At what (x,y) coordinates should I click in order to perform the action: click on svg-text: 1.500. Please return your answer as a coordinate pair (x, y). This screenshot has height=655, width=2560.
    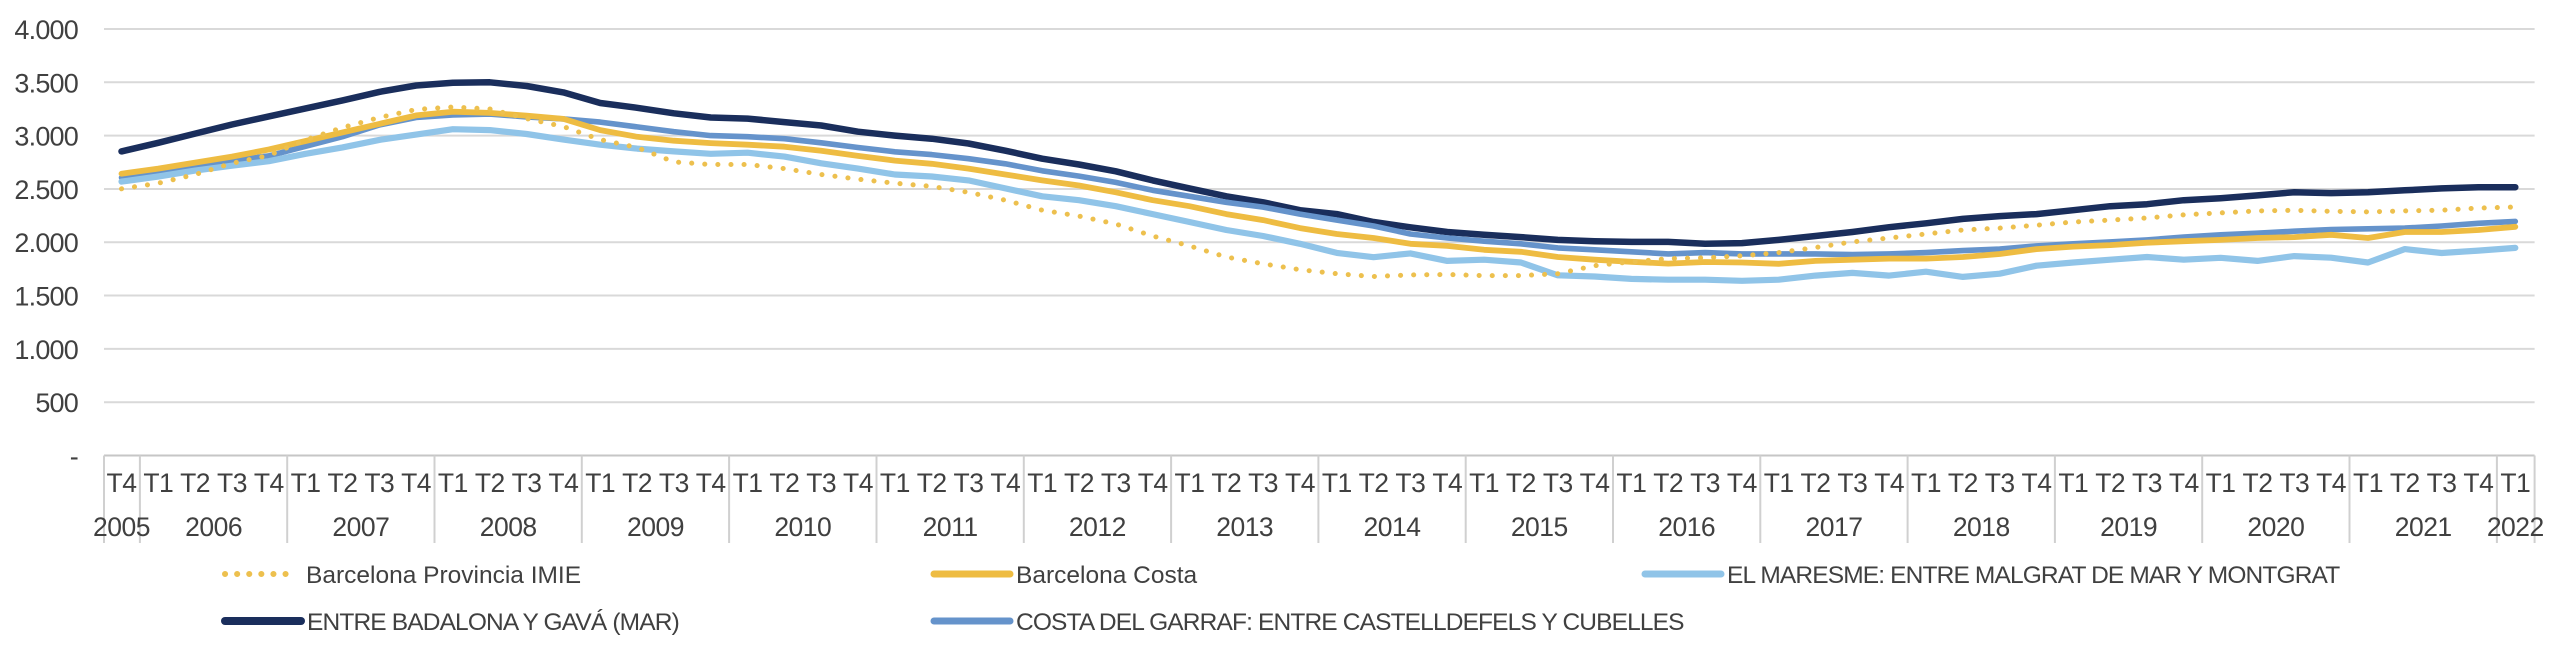
    Looking at the image, I should click on (46, 297).